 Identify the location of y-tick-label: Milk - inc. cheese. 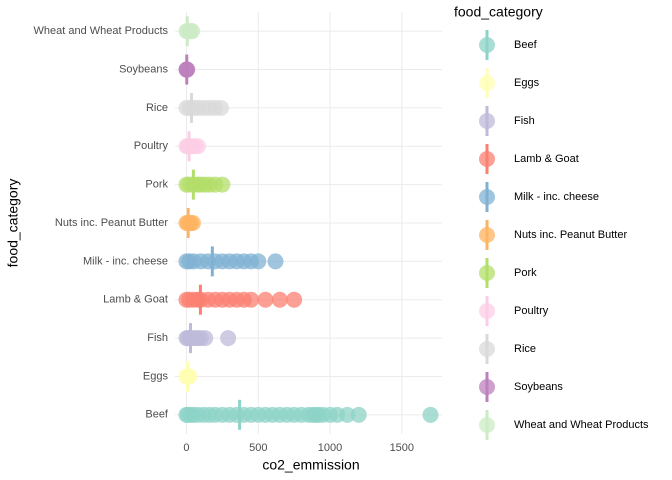
(125, 261).